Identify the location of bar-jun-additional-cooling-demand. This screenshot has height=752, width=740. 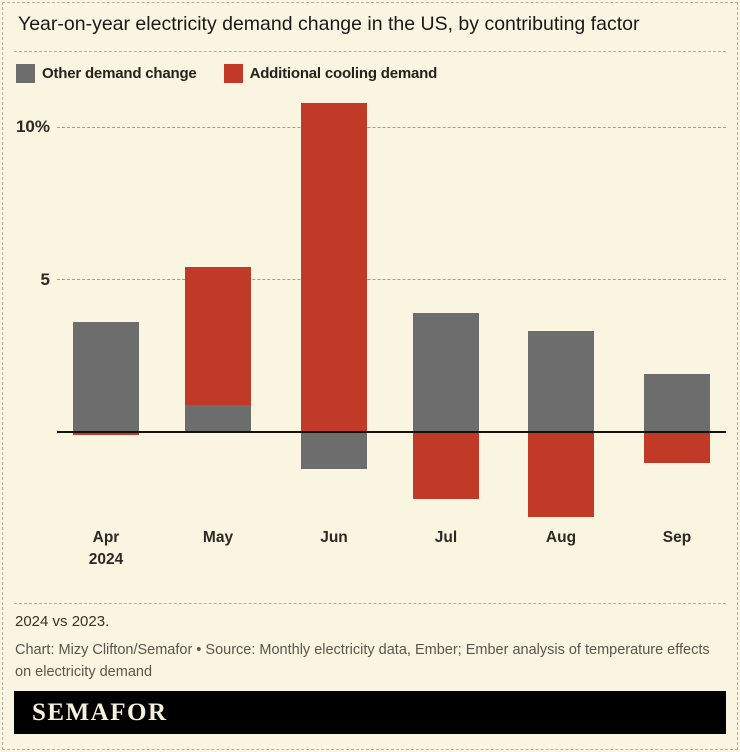
(334, 267).